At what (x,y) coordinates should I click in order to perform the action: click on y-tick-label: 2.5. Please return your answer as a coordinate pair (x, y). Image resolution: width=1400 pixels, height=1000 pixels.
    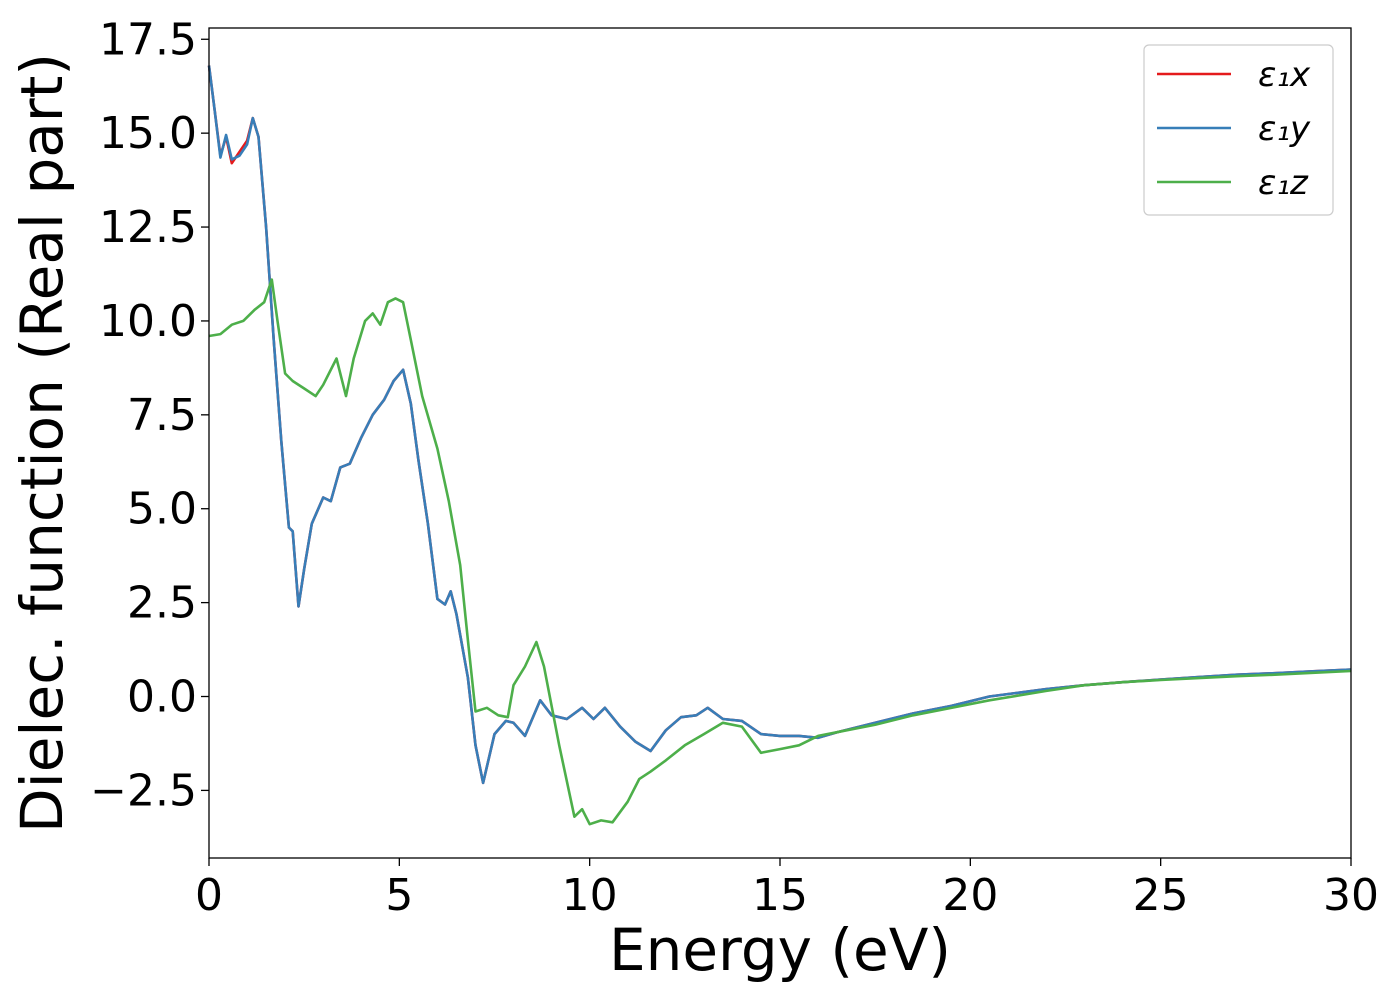
    Looking at the image, I should click on (162, 603).